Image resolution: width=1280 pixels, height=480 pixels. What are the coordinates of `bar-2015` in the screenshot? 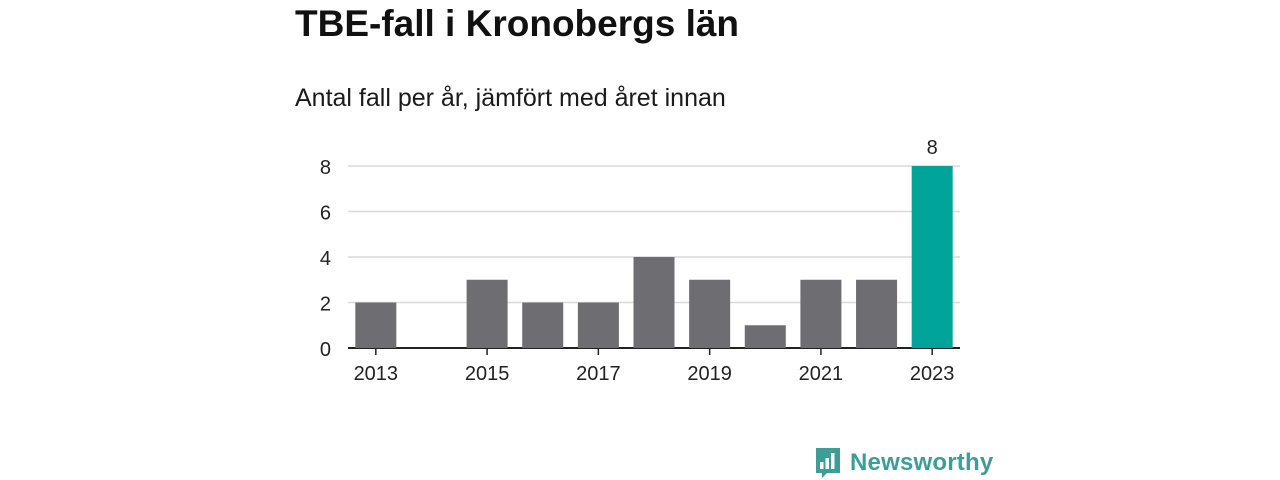 It's located at (487, 313).